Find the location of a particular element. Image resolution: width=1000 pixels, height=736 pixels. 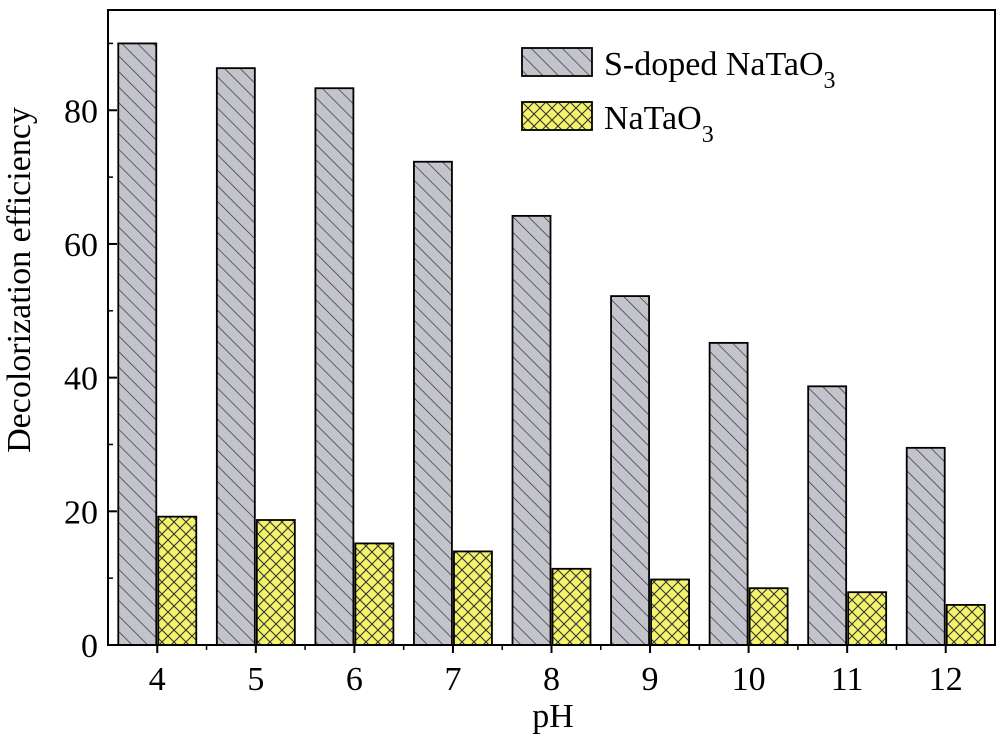

y-tick-label: 20 is located at coordinates (81, 512).